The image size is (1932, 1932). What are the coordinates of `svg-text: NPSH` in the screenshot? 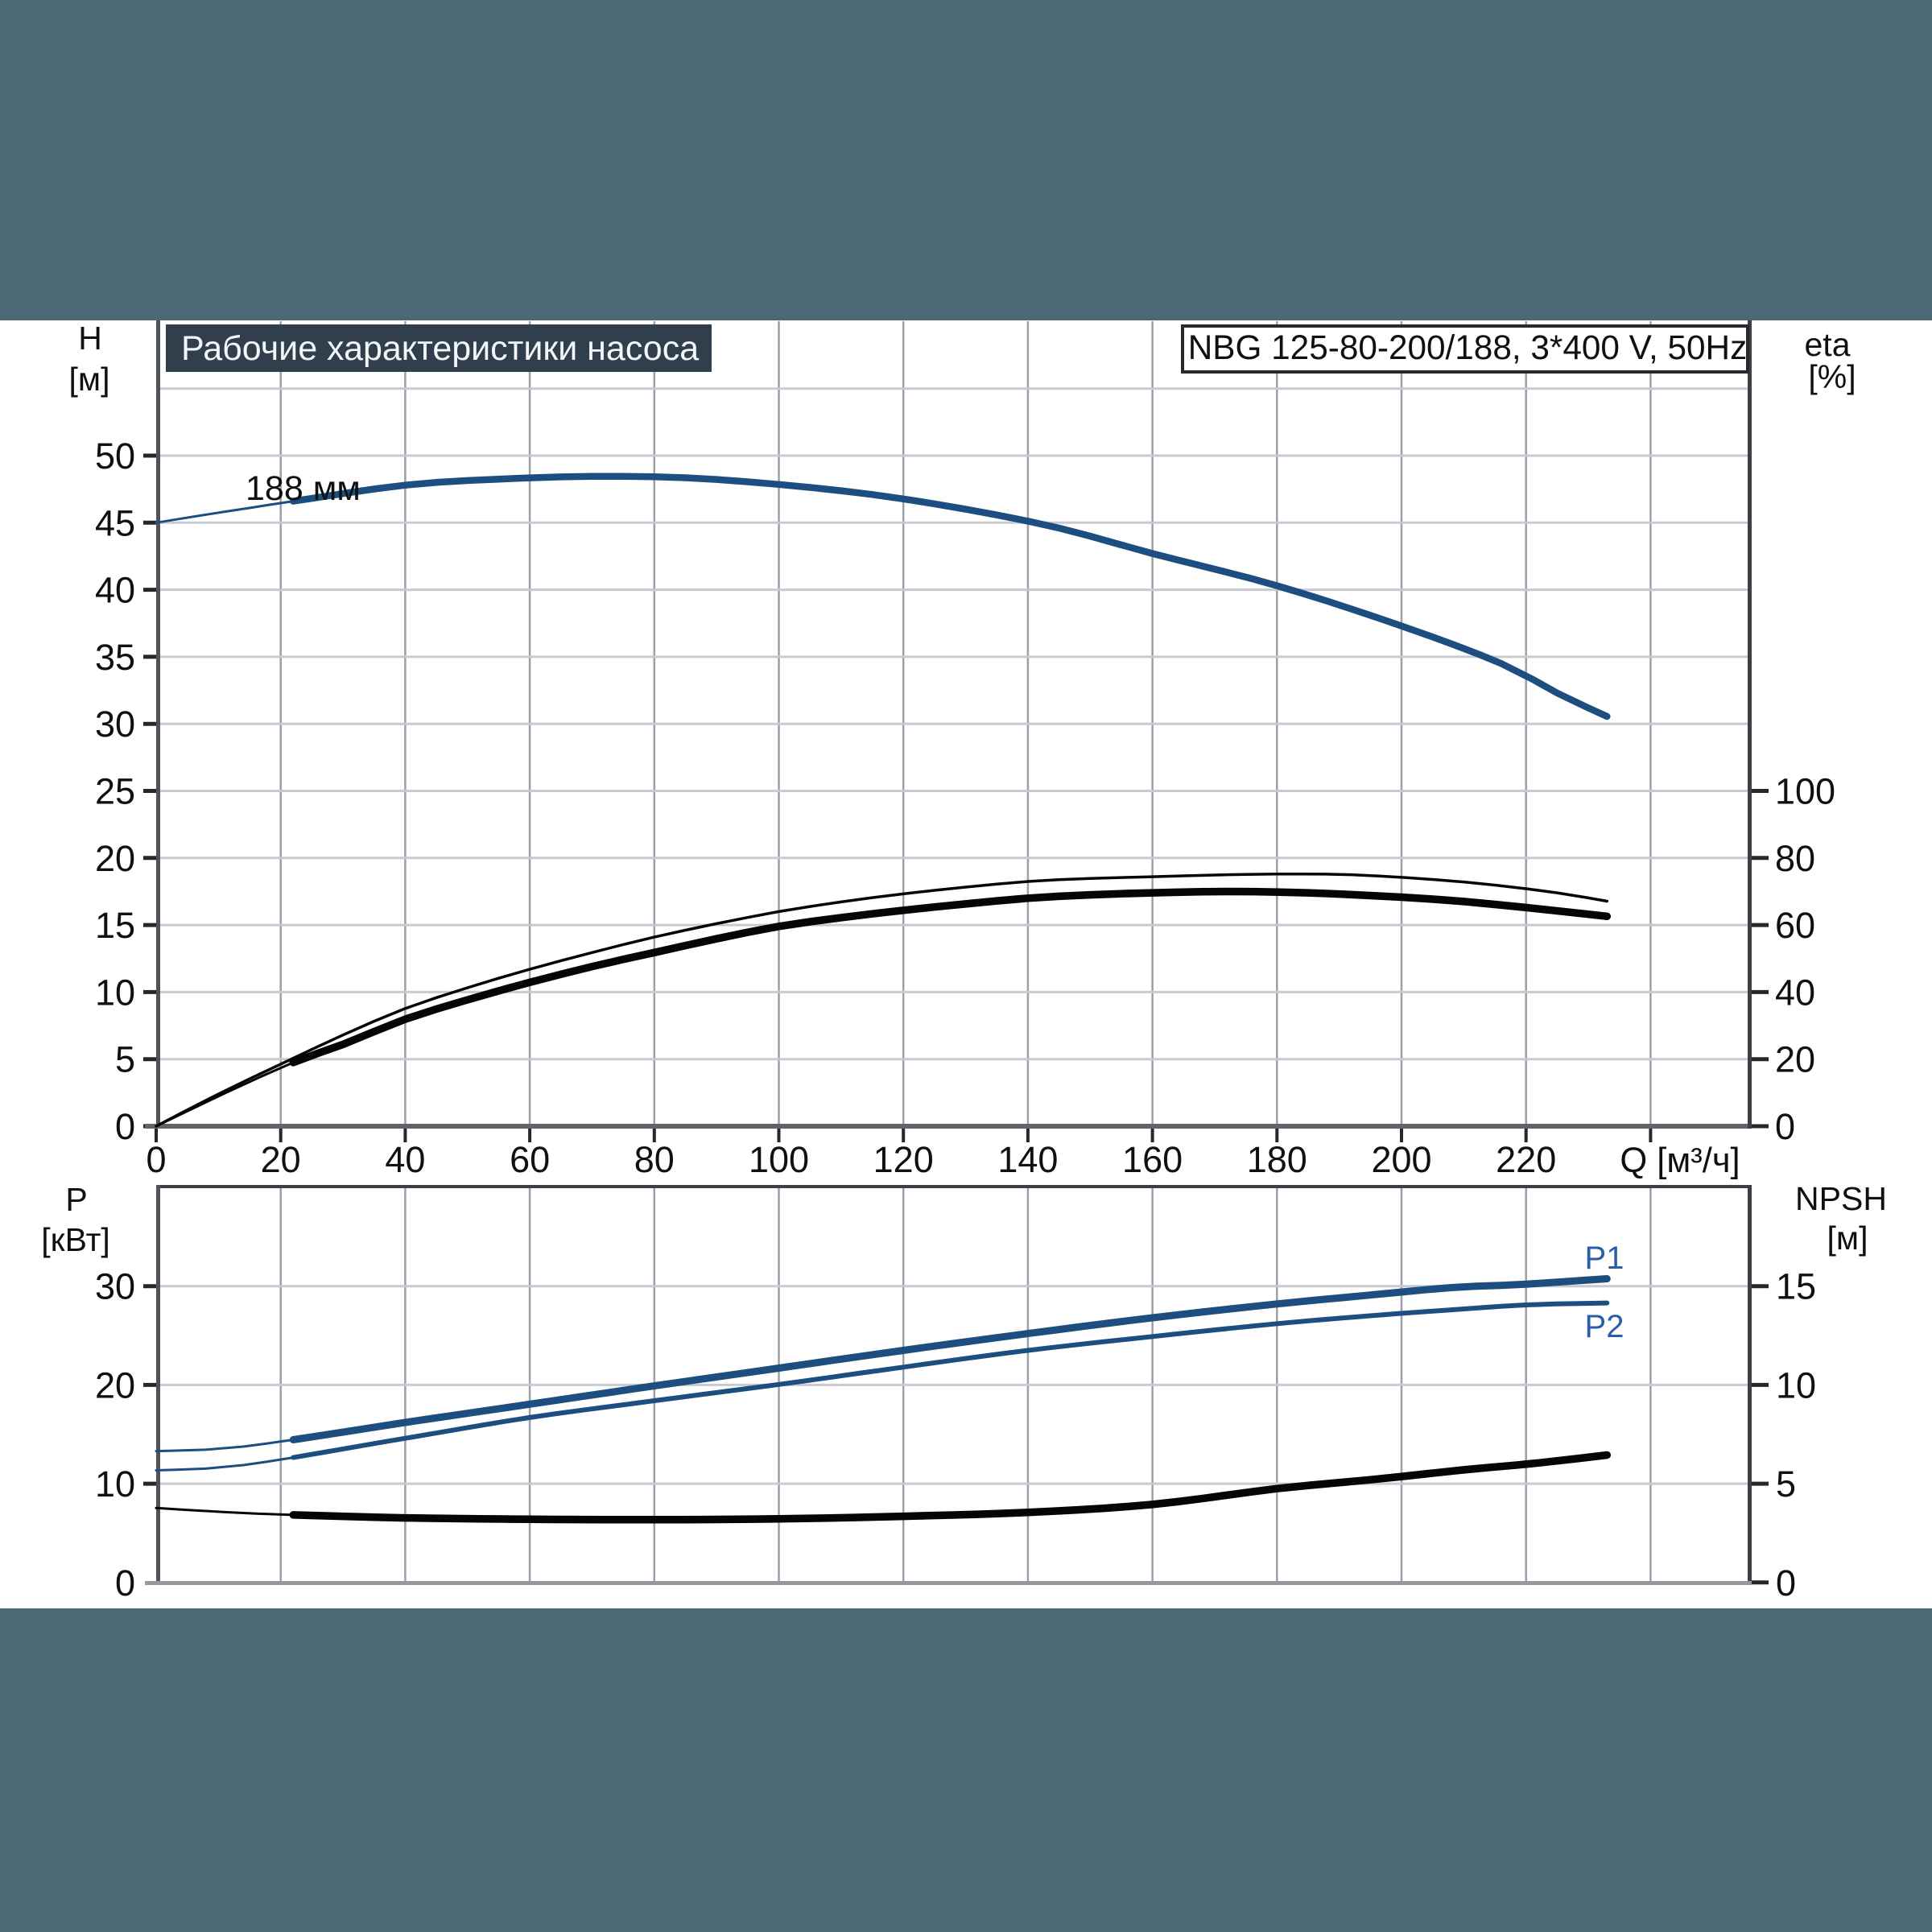 It's located at (1841, 1198).